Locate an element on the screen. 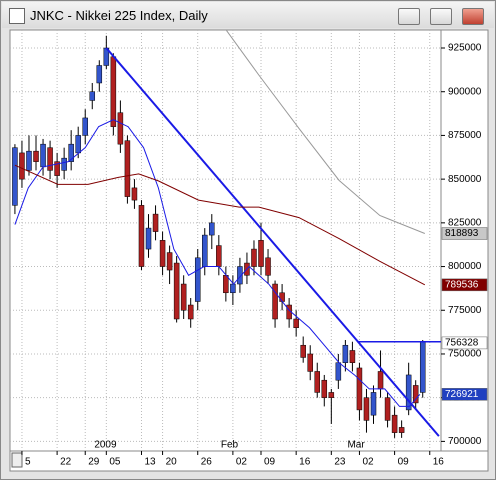 The width and height of the screenshot is (496, 480). window-title: JNKC - Nikkei 225 Index, Daily is located at coordinates (119, 15).